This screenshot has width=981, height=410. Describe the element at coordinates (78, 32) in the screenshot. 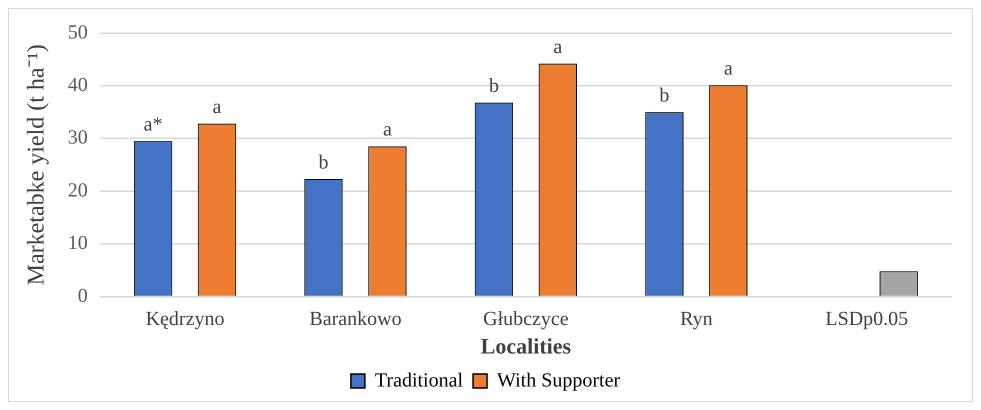

I see `y-tick-label: 50` at that location.